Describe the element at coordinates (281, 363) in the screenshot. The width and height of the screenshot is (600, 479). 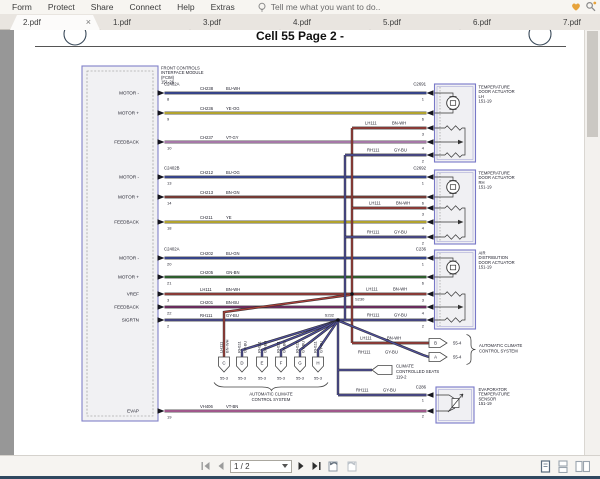
I see `connector-letter: F` at that location.